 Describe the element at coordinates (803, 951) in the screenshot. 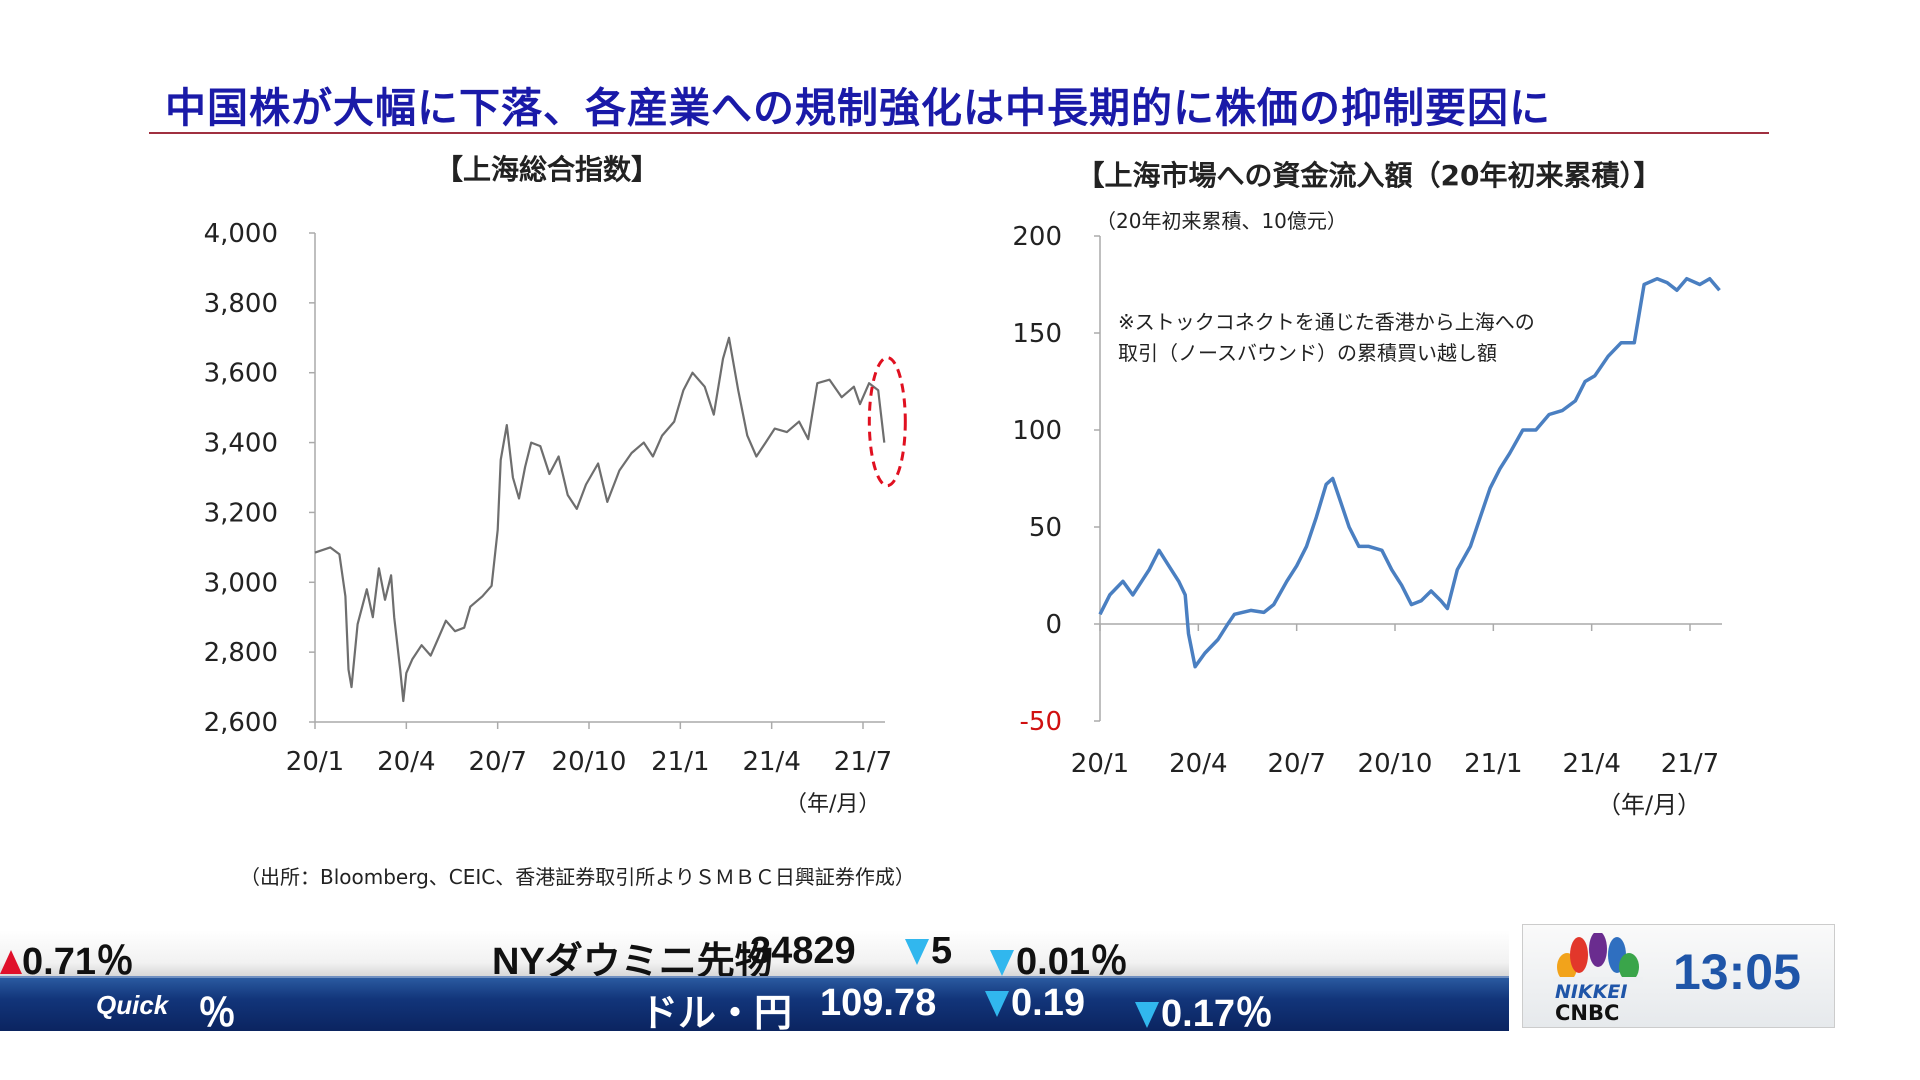

I see `ticker-top-value: 34829` at that location.